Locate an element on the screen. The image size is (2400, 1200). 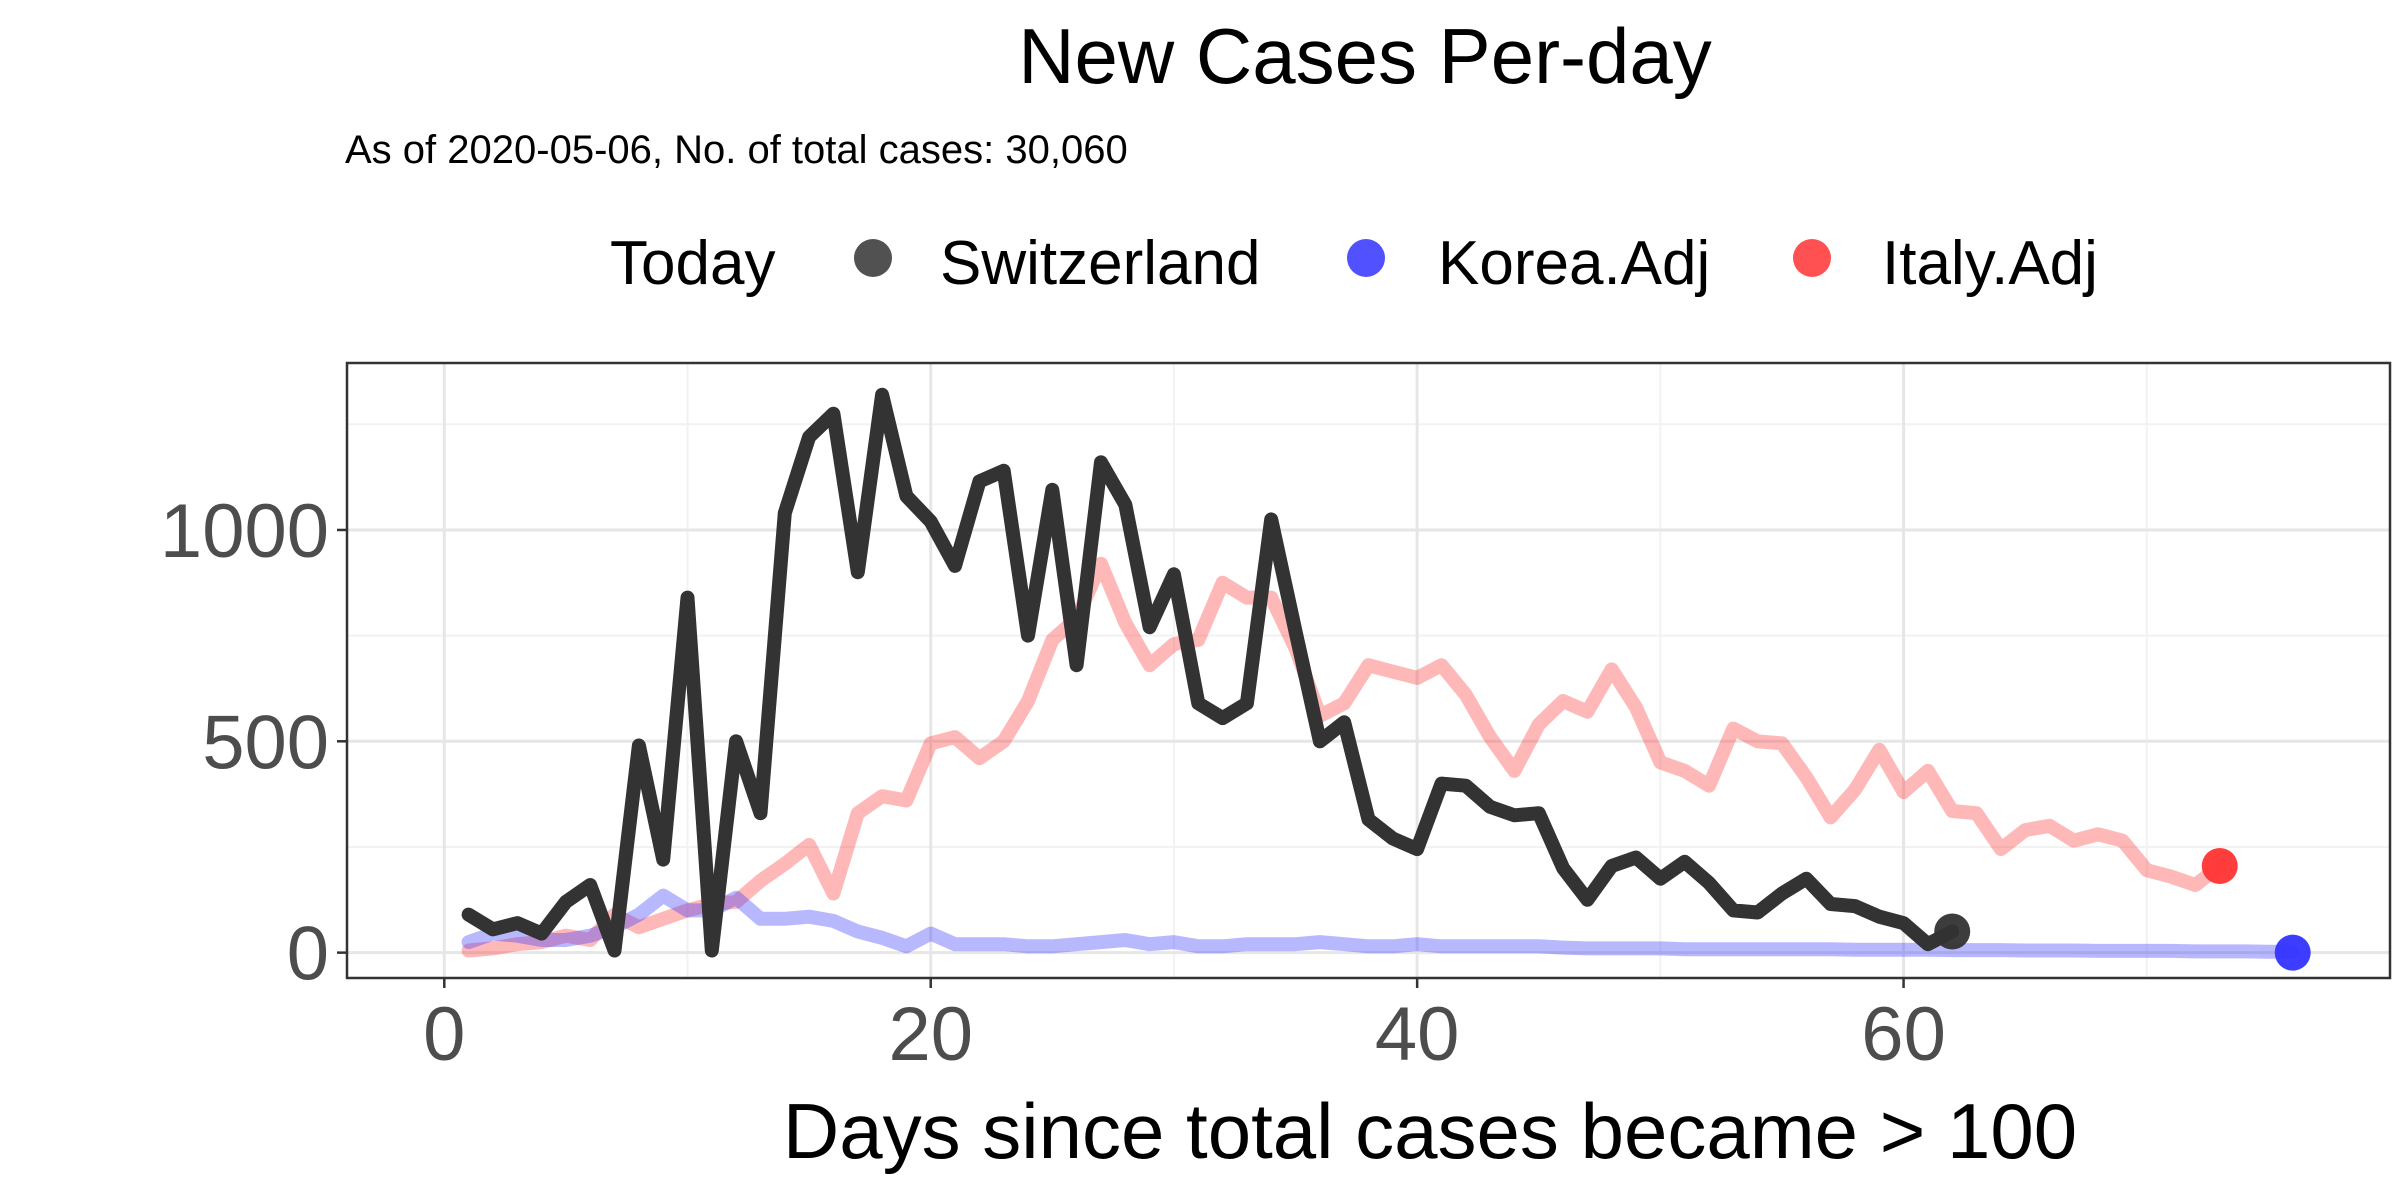
x-tick-label: 20 is located at coordinates (930, 1034).